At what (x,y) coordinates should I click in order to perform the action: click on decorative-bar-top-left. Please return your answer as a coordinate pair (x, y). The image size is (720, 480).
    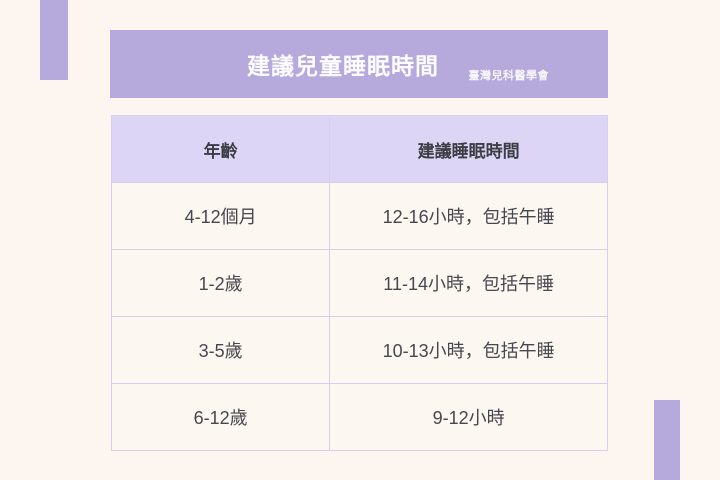
    Looking at the image, I should click on (54, 40).